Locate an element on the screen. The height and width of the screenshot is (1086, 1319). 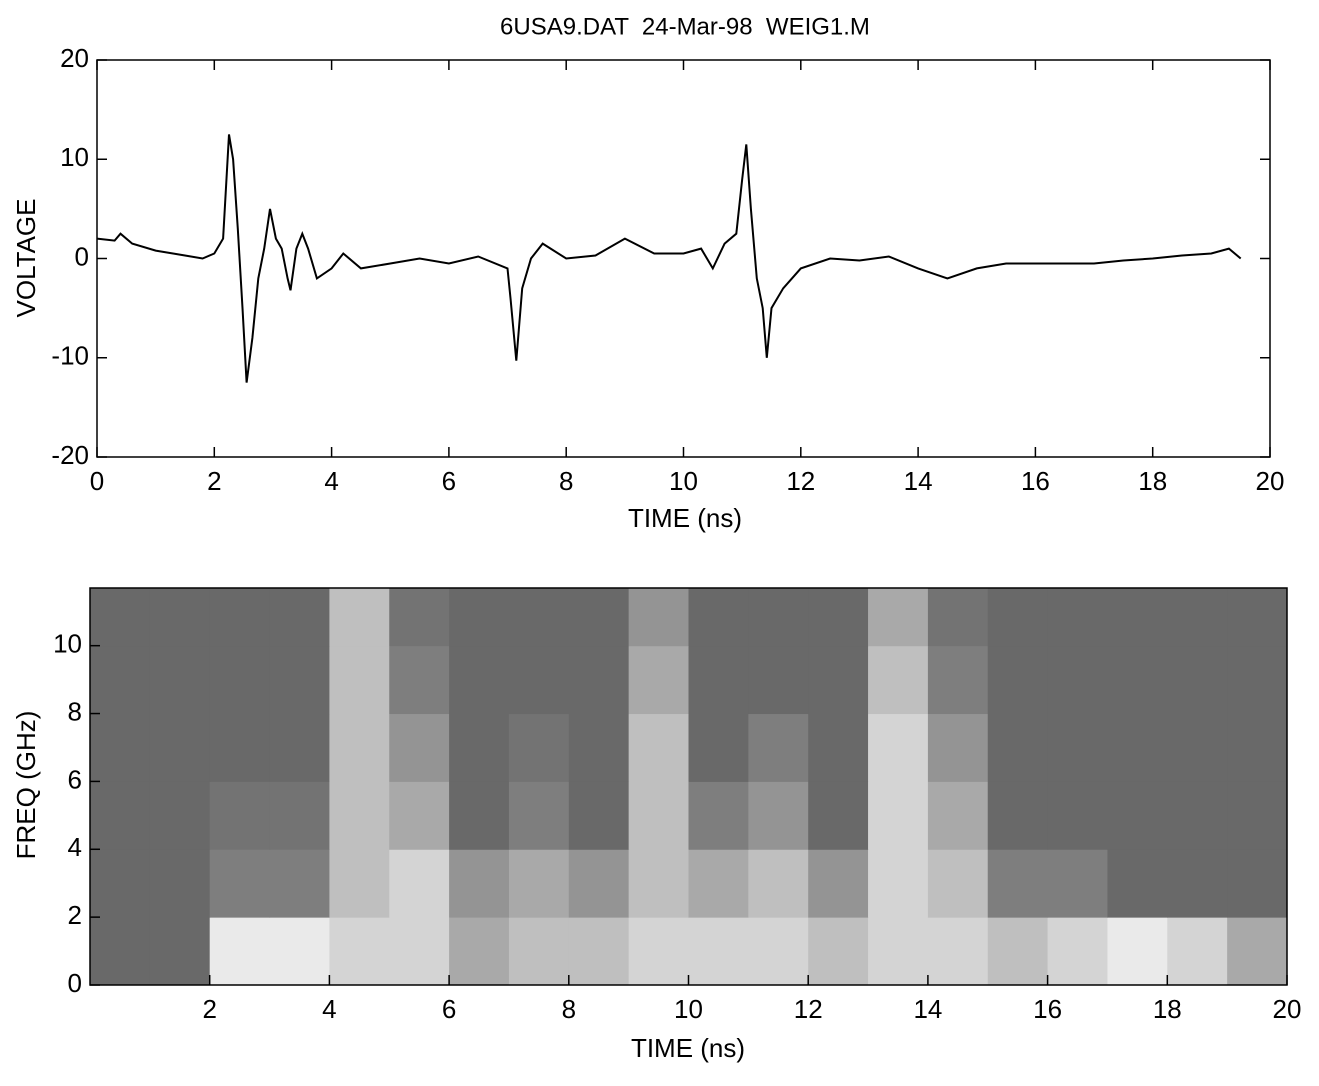
y-tick-label: 8 is located at coordinates (75, 711).